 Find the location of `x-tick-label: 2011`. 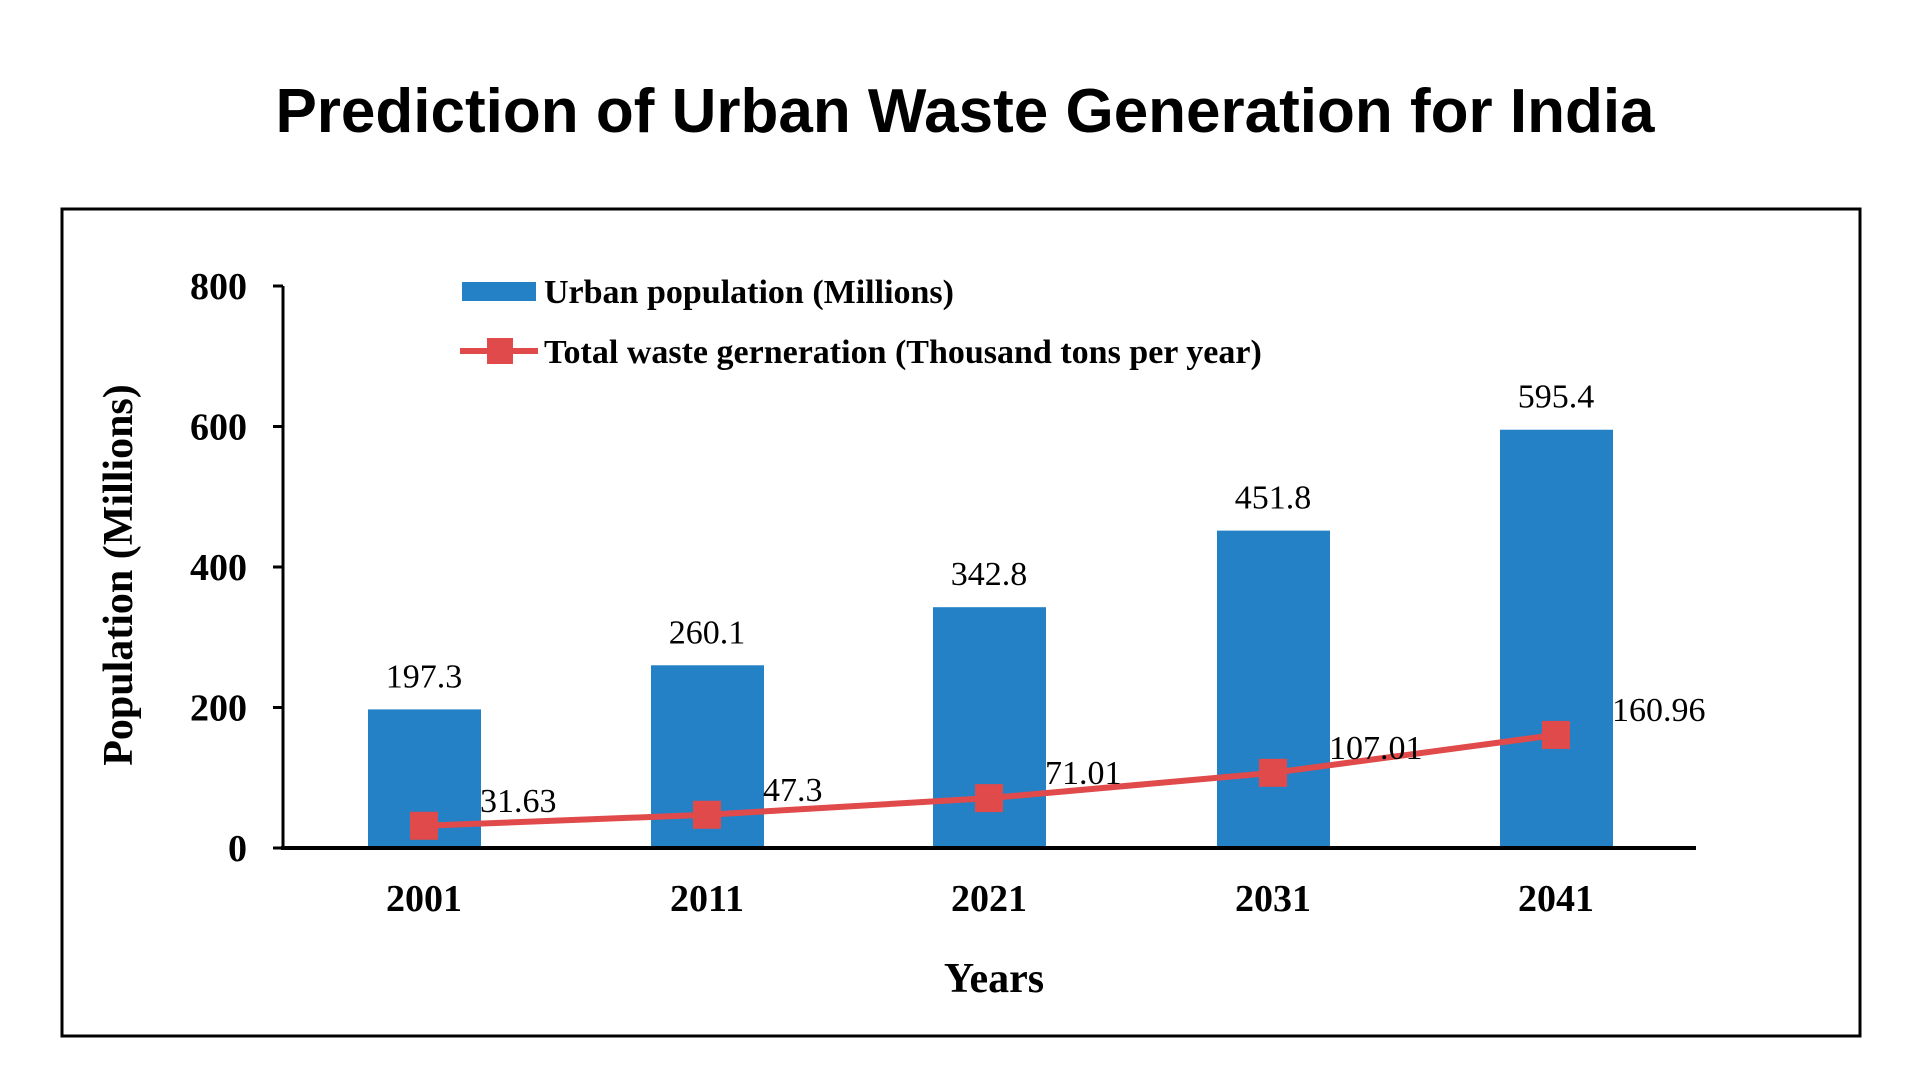

x-tick-label: 2011 is located at coordinates (707, 899).